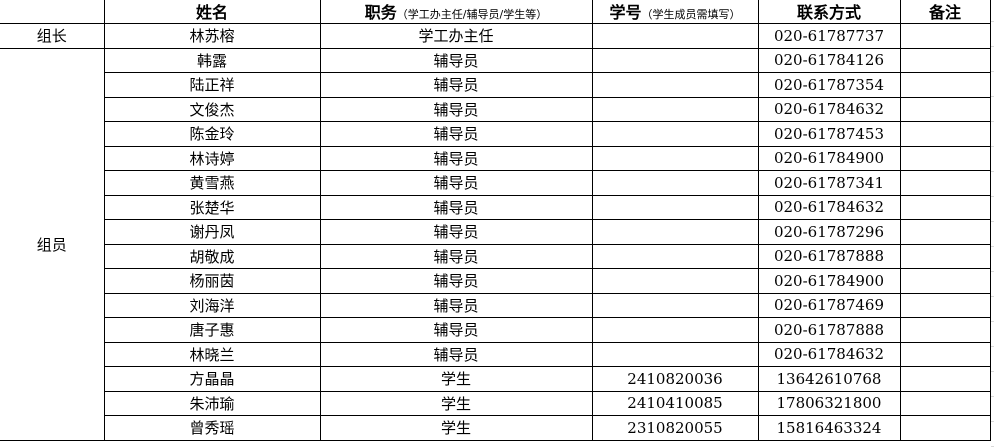  Describe the element at coordinates (829, 183) in the screenshot. I see `cell-contact: 020-61787341` at that location.